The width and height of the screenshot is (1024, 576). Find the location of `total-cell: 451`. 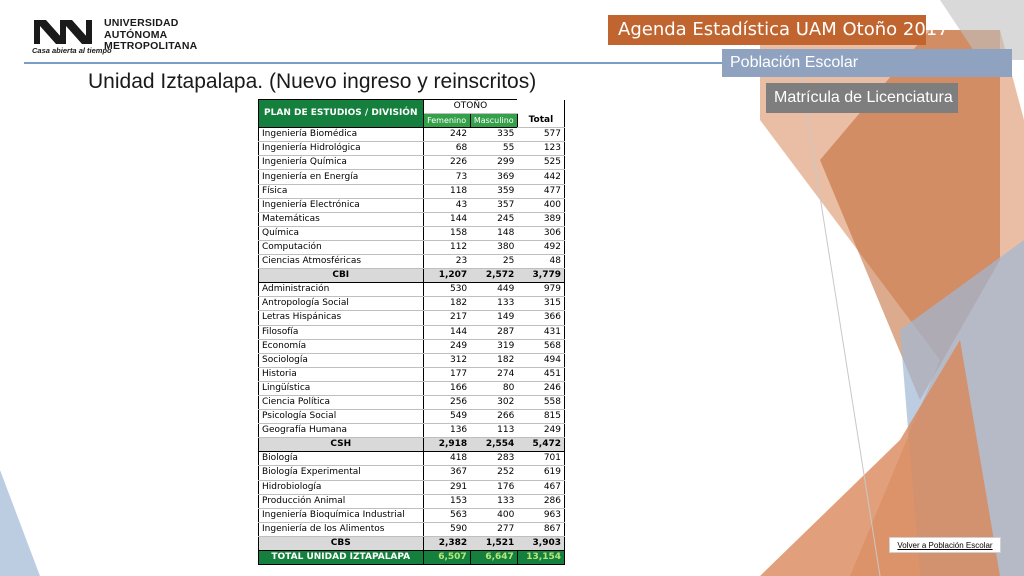

total-cell: 451 is located at coordinates (541, 374).